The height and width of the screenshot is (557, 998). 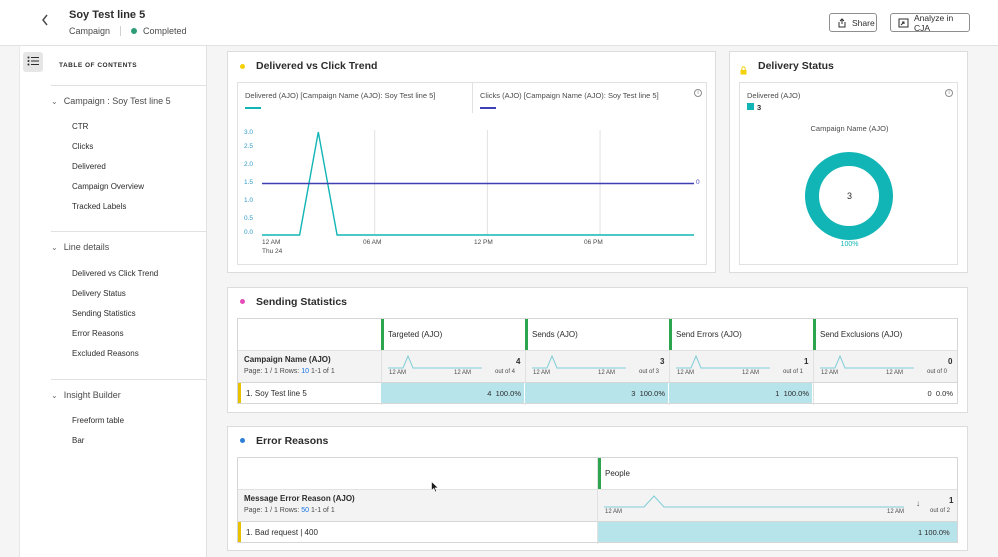 I want to click on toc-item: Excluded Reasons, so click(x=105, y=353).